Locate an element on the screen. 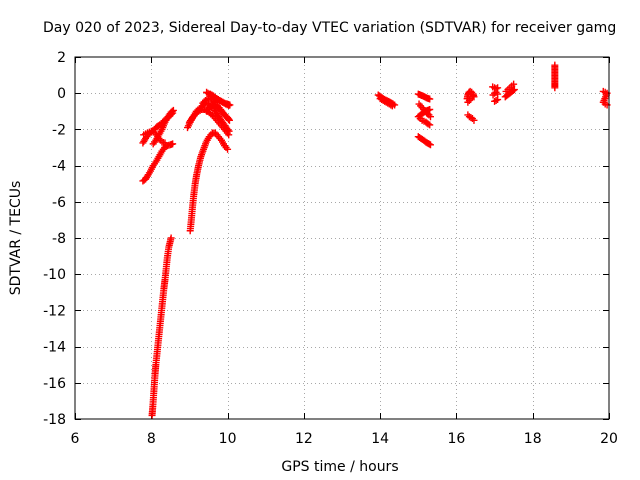 This screenshot has width=640, height=480. y-tick-label: 0 is located at coordinates (61, 94).